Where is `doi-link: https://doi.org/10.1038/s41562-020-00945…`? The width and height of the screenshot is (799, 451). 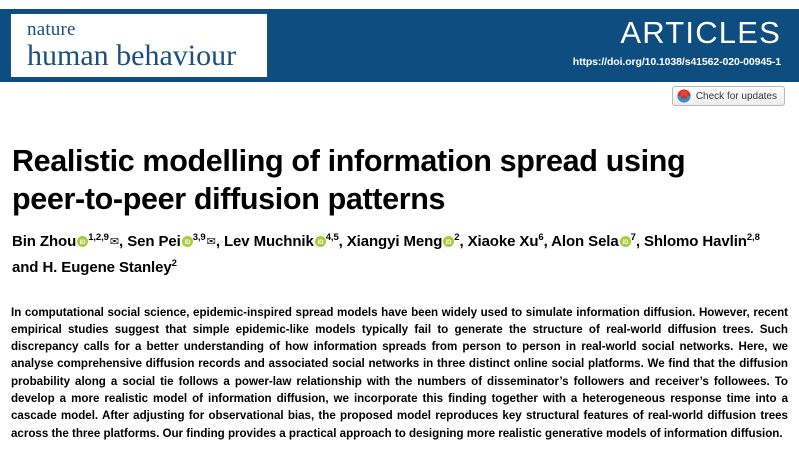
doi-link: https://doi.org/10.1038/s41562-020-00945… is located at coordinates (676, 62).